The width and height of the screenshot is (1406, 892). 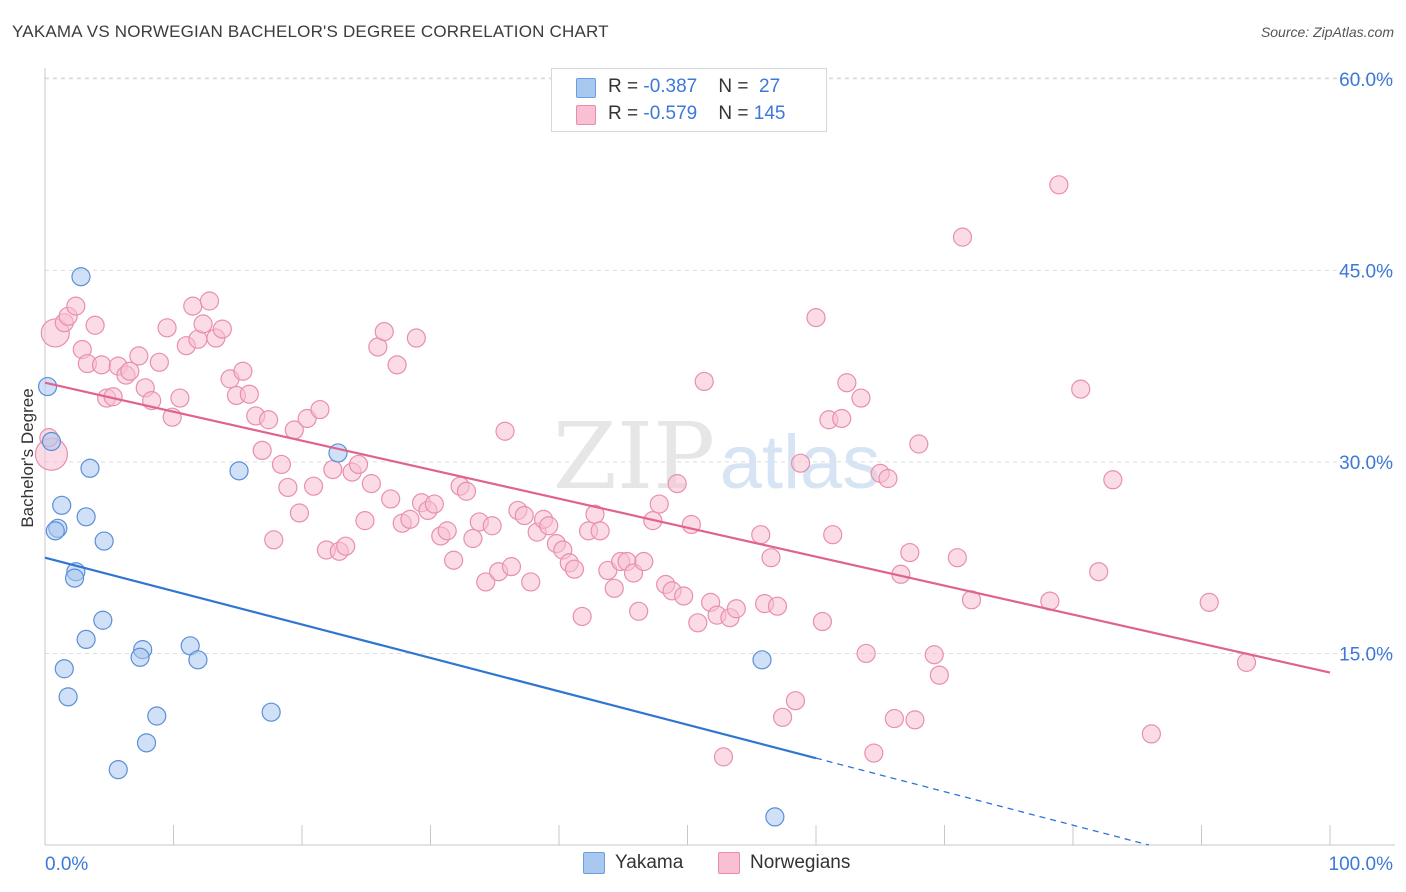 I want to click on y-tick-label: 45.0%, so click(x=1366, y=271).